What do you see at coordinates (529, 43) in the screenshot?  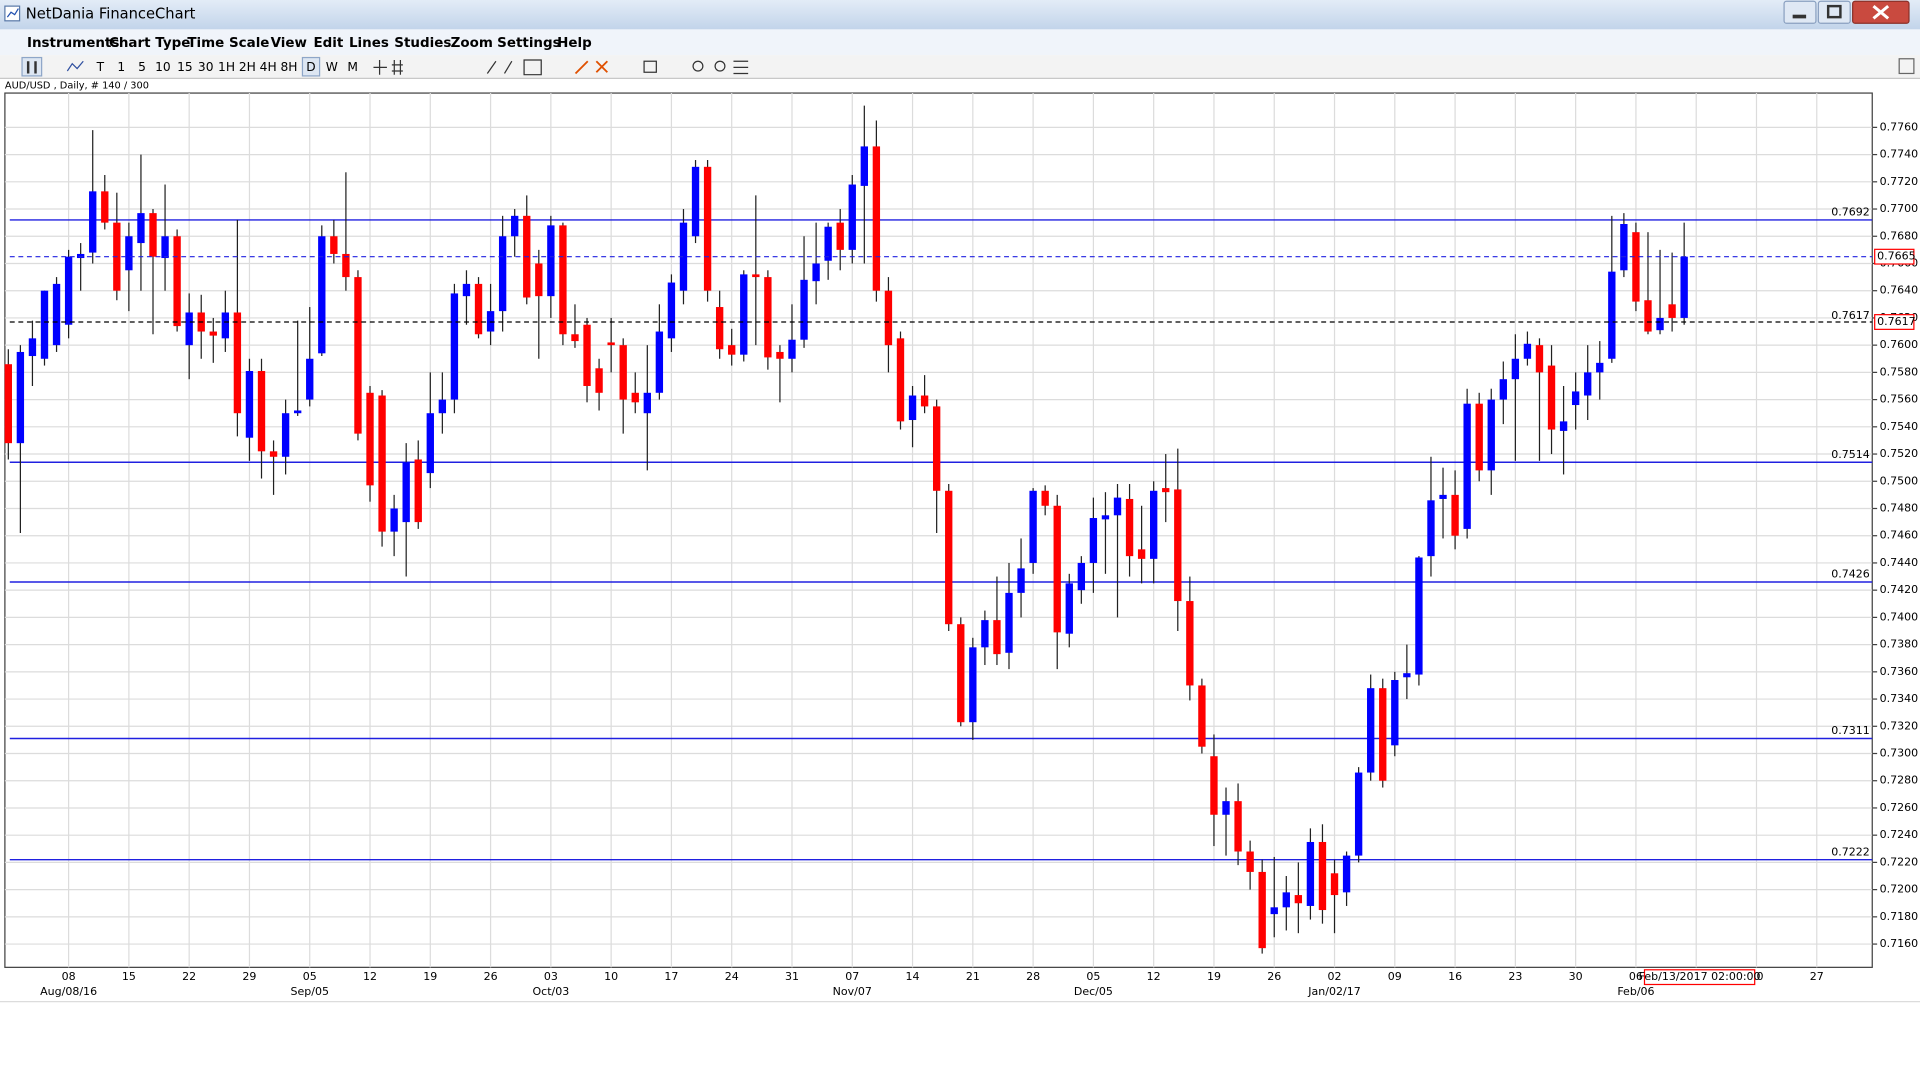 I see `menu-item: Settings` at bounding box center [529, 43].